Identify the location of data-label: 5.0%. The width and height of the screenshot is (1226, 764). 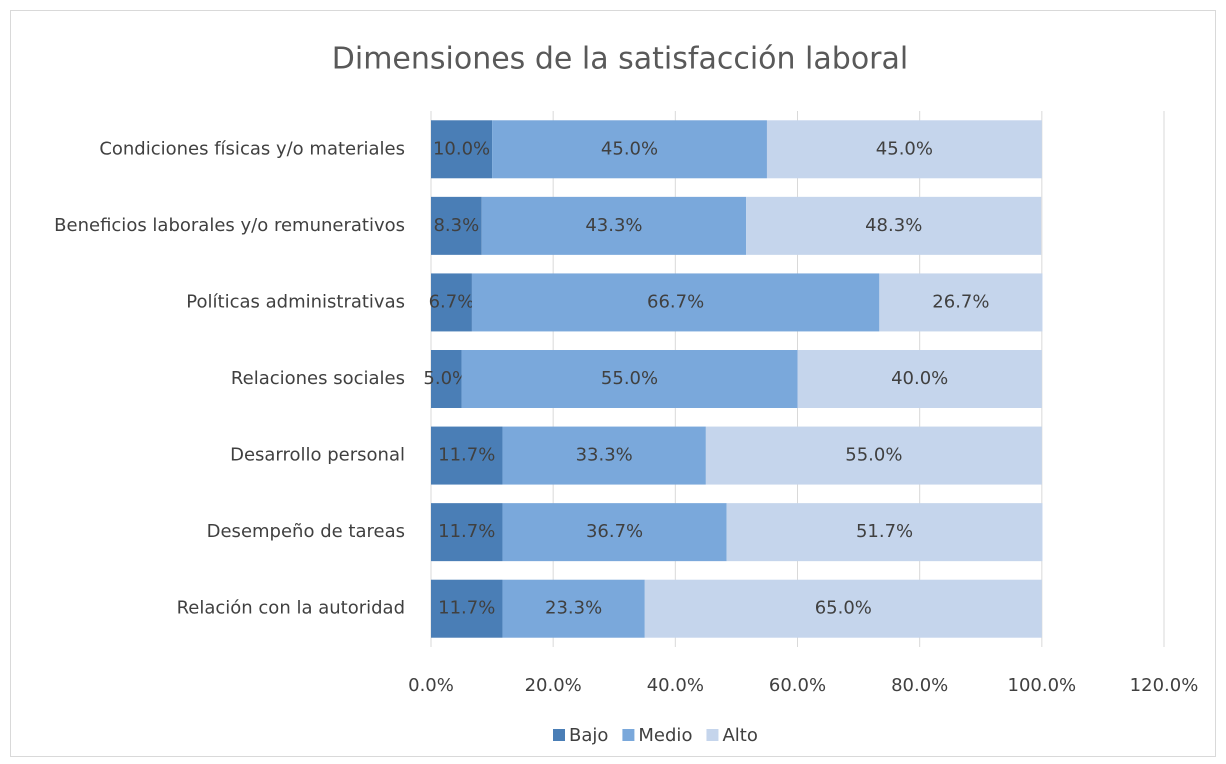
(446, 378).